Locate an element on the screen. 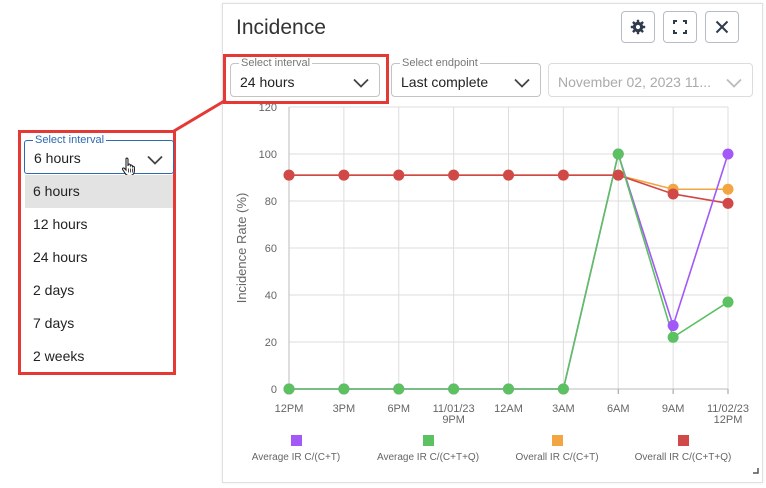  gear-icon is located at coordinates (638, 27).